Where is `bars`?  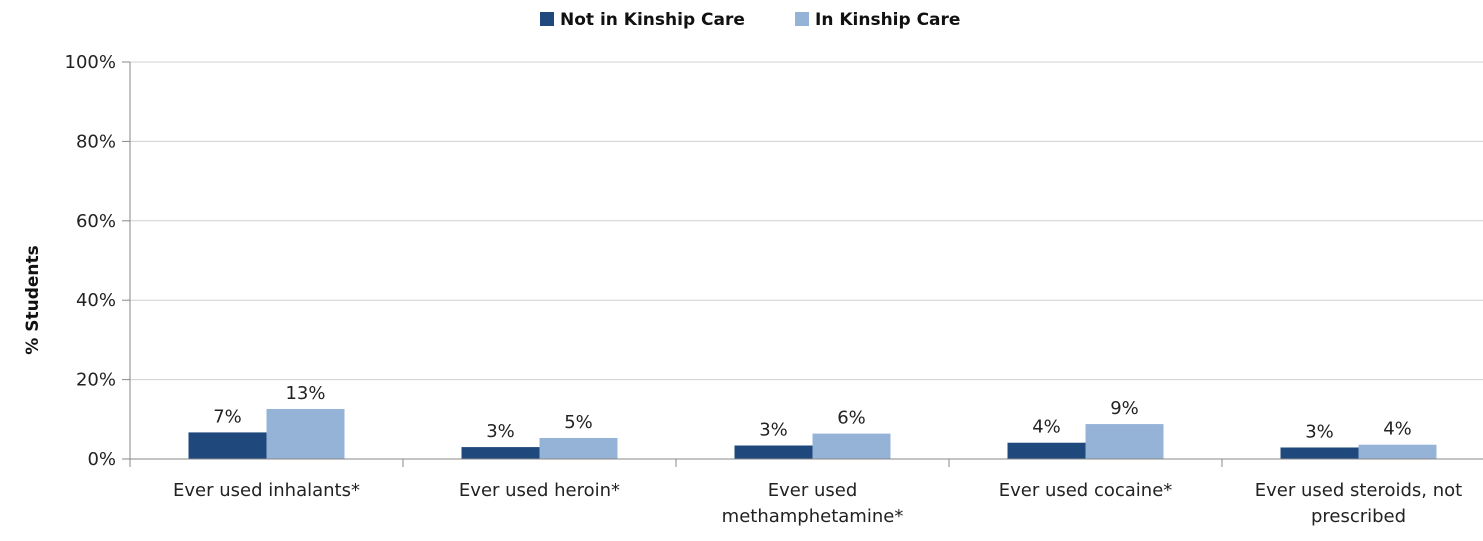
bars is located at coordinates (812, 433).